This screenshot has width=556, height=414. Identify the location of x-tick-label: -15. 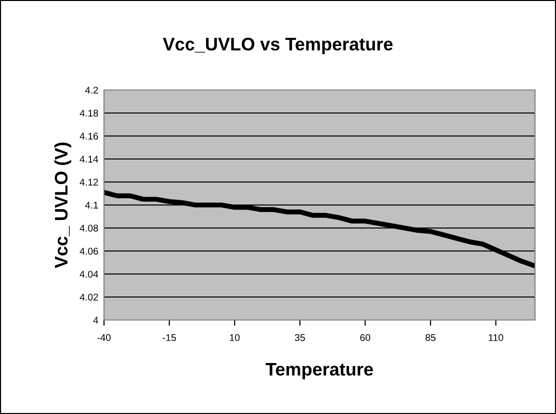
(169, 338).